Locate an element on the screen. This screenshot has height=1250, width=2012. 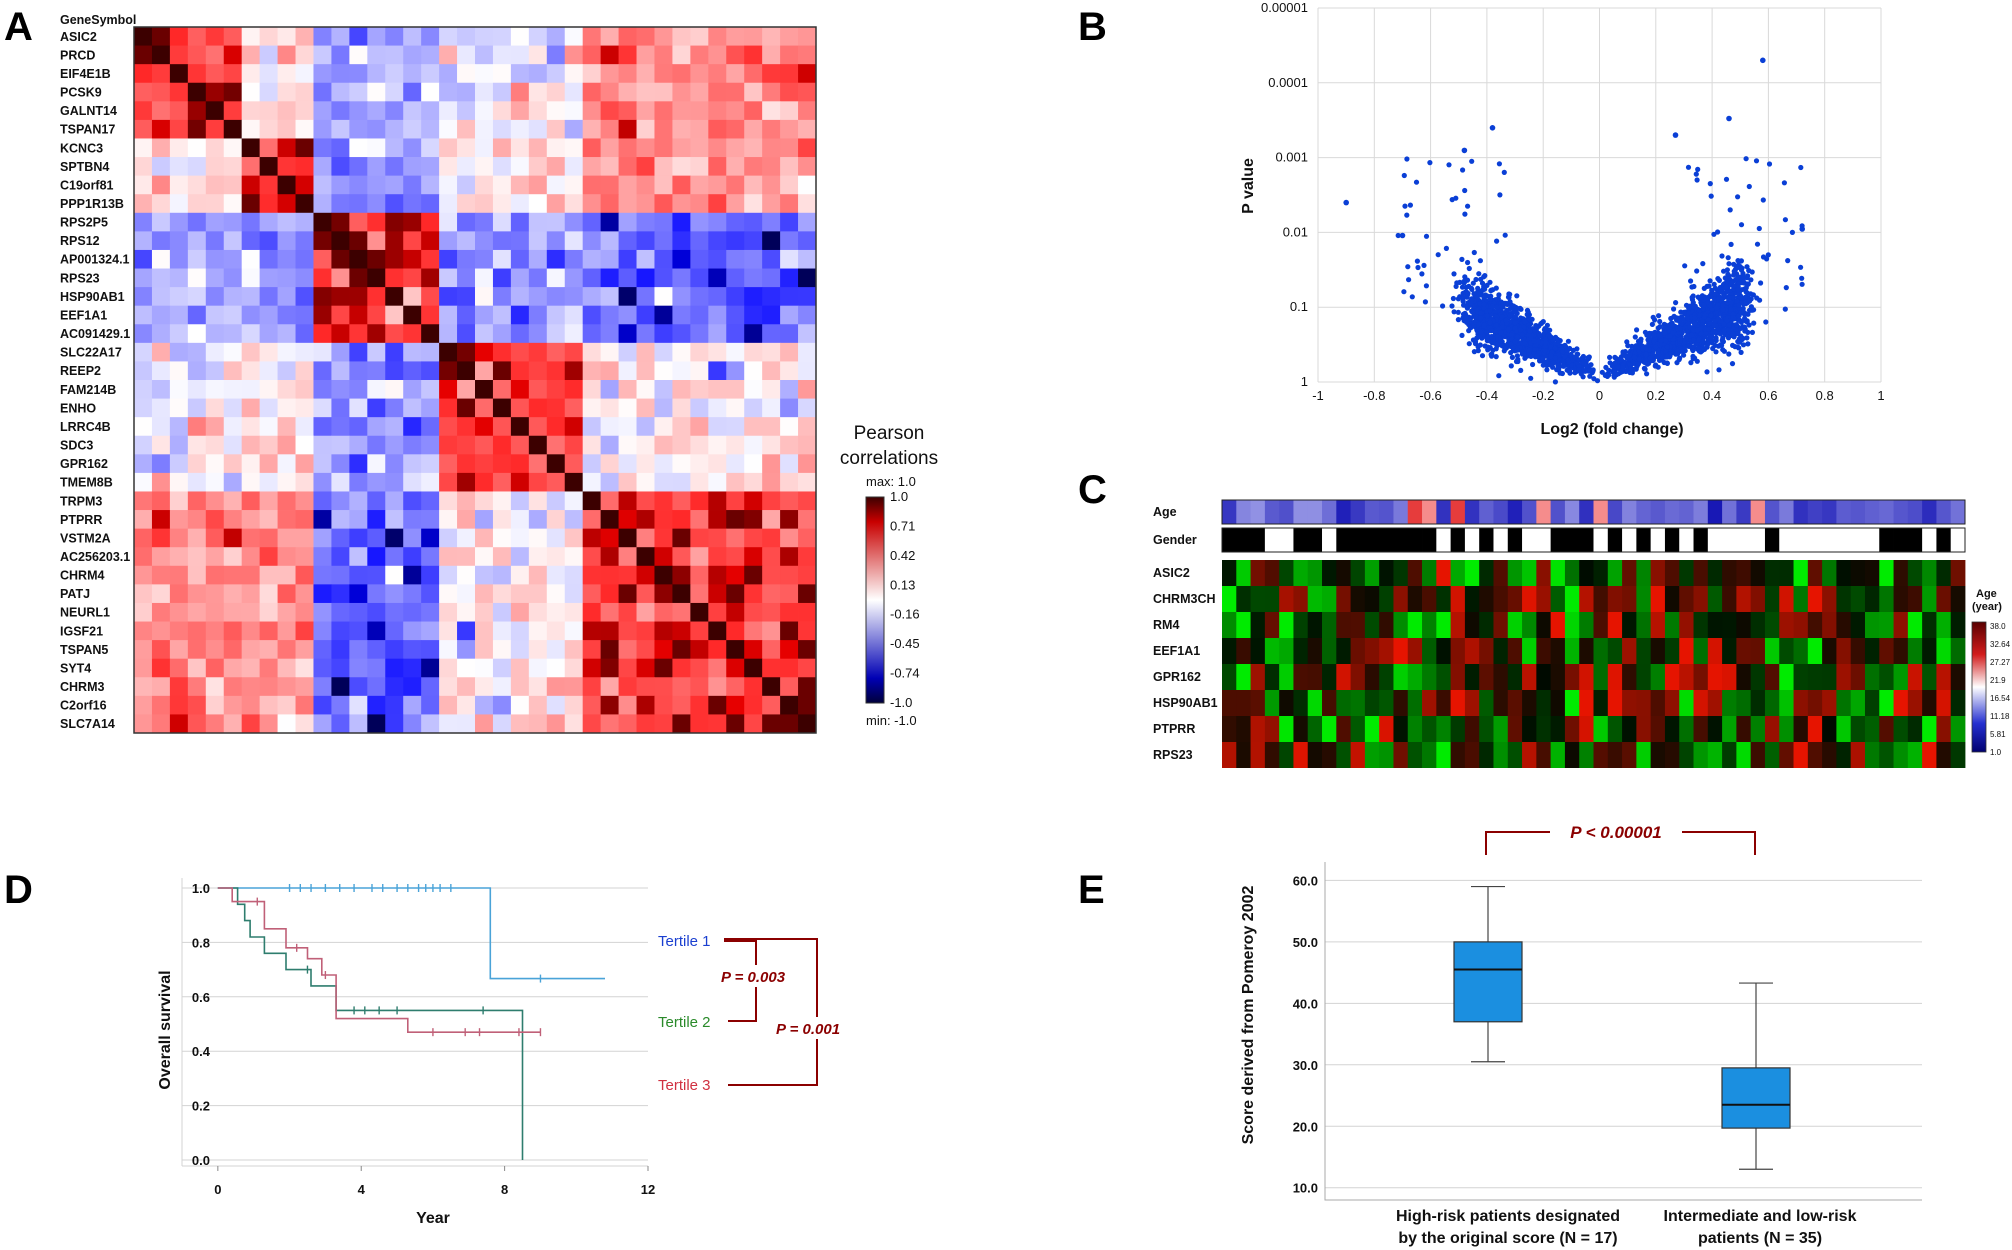
gender-cell is located at coordinates (1644, 540).